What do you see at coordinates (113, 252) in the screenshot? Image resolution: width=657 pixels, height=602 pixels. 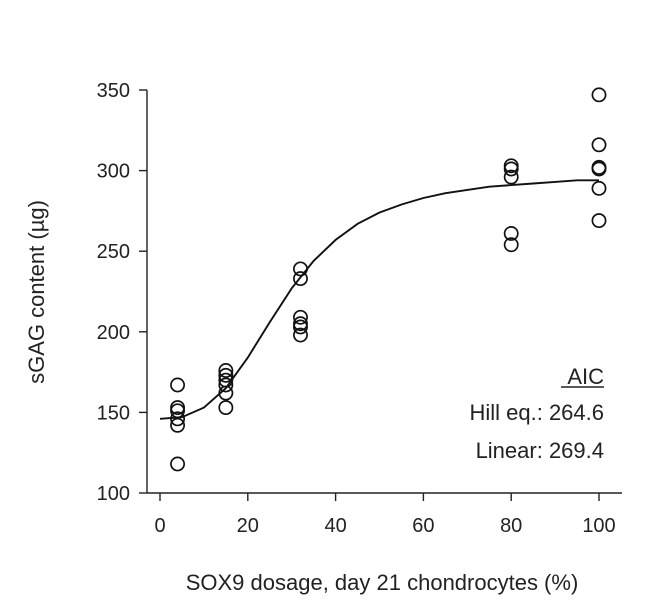 I see `y-tick-label: 250` at bounding box center [113, 252].